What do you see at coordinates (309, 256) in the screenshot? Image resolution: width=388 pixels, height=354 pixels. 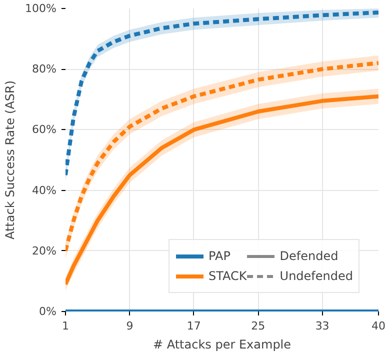 I see `annotation: Defended` at bounding box center [309, 256].